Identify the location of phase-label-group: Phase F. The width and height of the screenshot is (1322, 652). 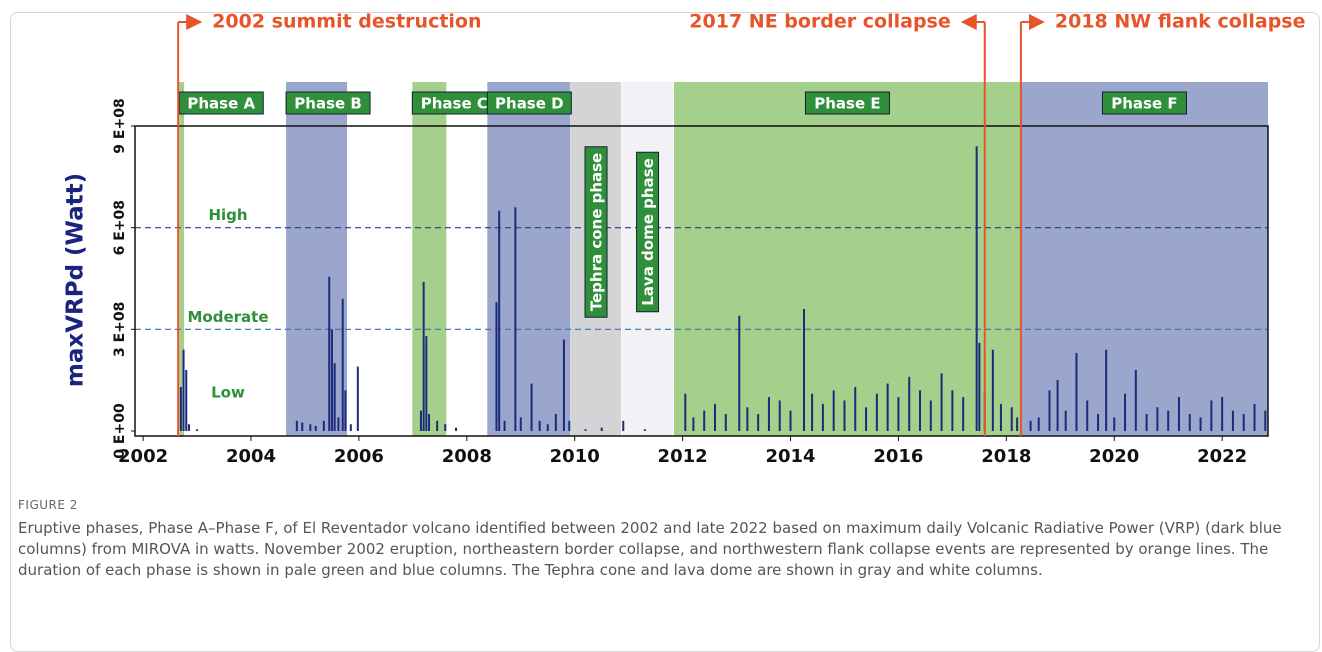
(1144, 103).